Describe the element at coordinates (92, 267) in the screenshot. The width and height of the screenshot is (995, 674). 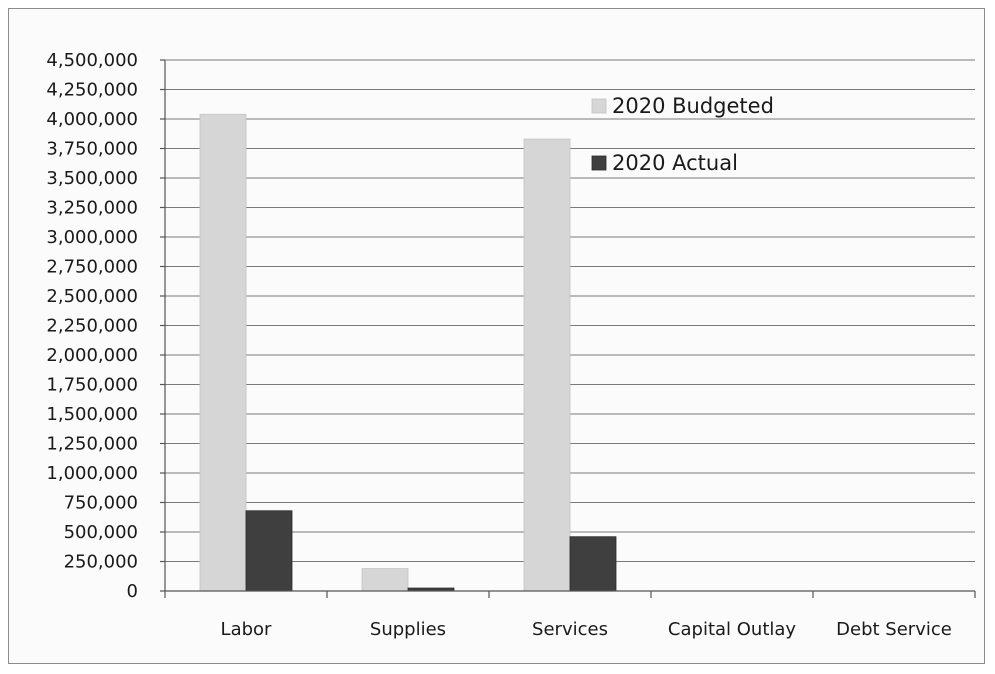
I see `y-tick-label: 2,750,000` at that location.